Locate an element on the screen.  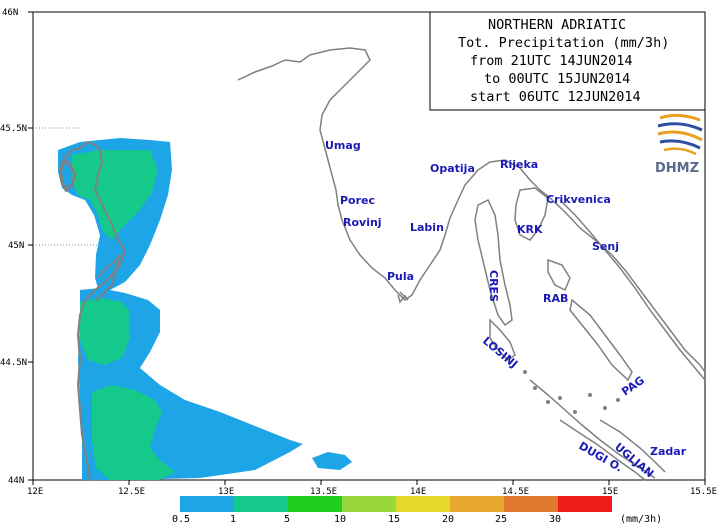
y-tick-label: 45N is located at coordinates (16, 246).